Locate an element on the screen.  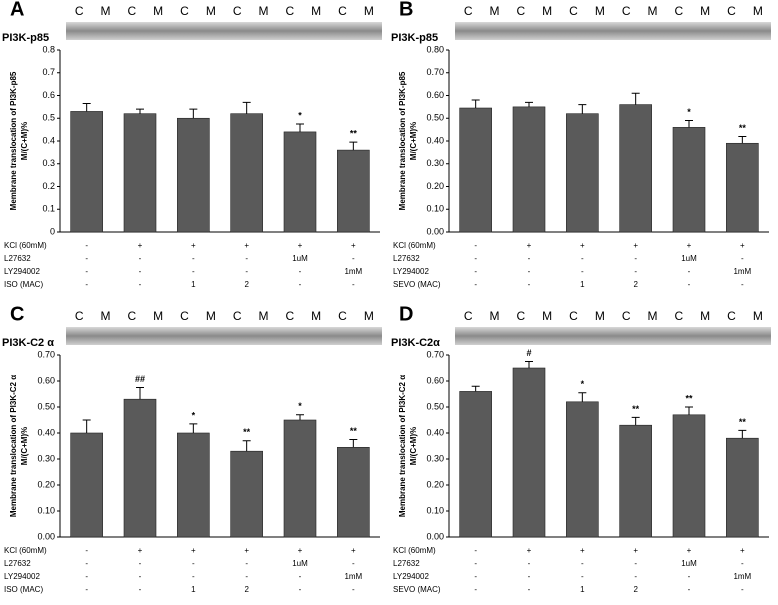
y-tick-label: 0.70 is located at coordinates (435, 72).